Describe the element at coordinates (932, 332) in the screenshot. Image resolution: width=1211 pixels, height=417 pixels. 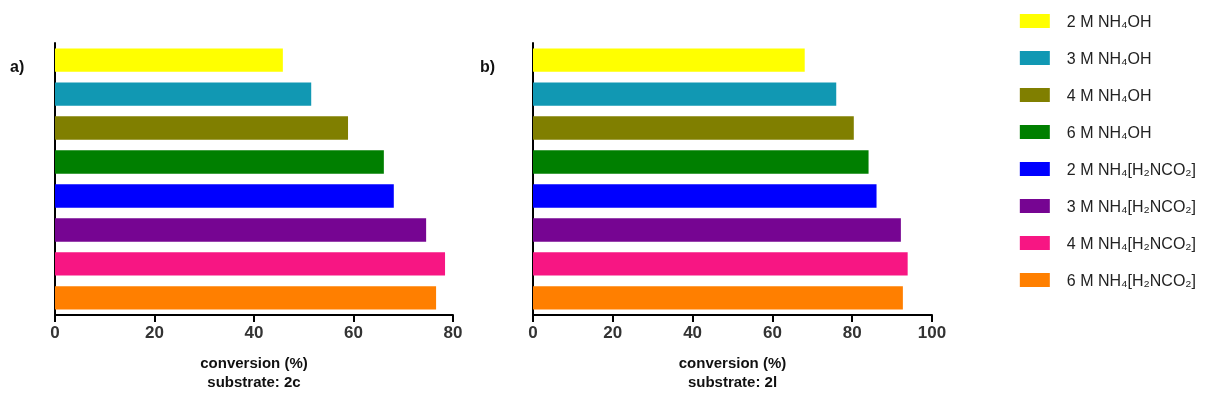
I see `x-tick-label: 100` at that location.